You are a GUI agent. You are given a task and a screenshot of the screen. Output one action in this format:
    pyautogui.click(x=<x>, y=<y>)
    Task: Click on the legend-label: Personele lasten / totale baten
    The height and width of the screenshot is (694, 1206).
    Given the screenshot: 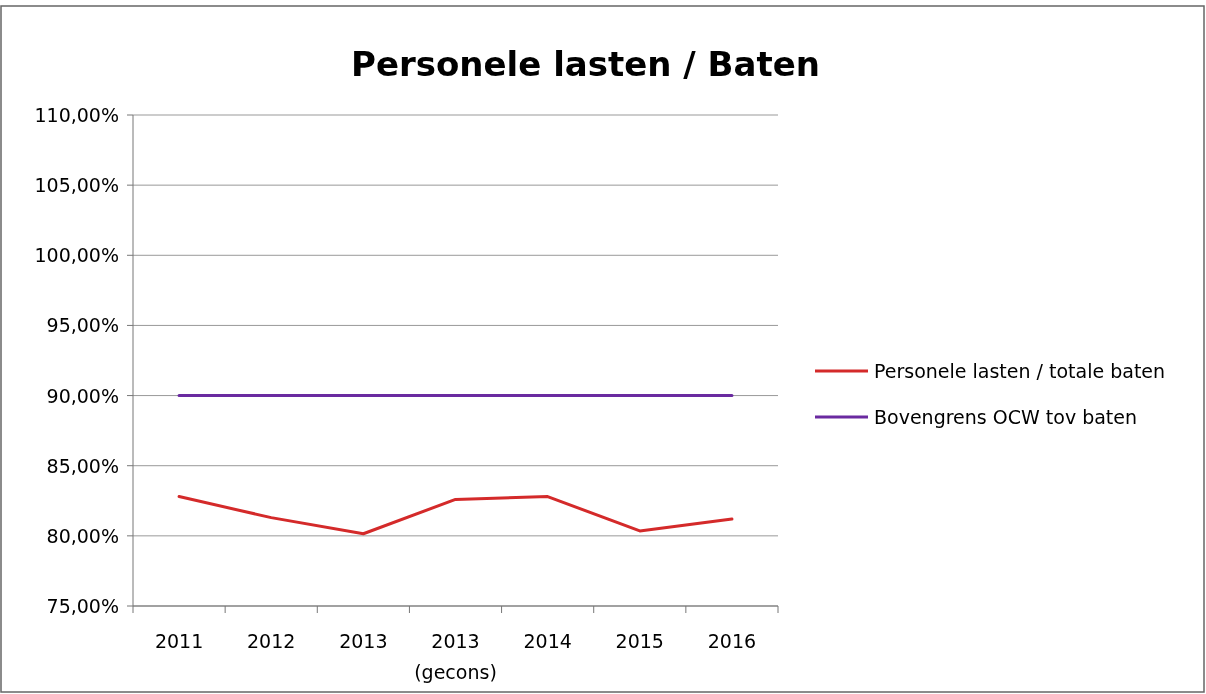 What is the action you would take?
    pyautogui.click(x=1020, y=371)
    